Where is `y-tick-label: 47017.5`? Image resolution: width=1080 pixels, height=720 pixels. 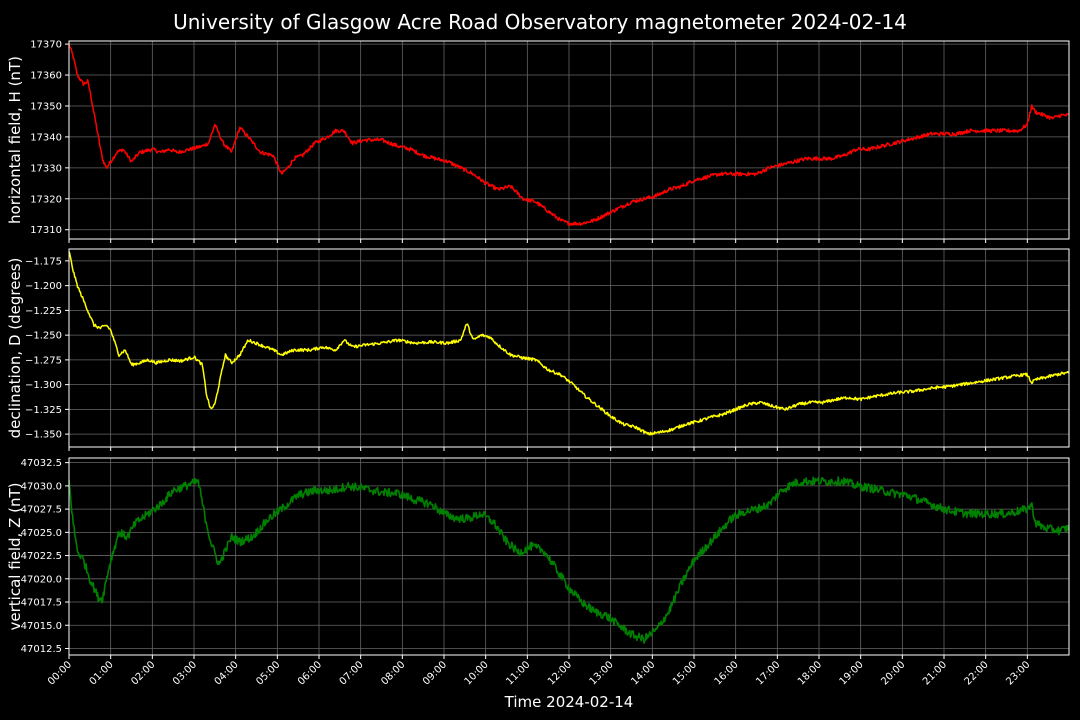
y-tick-label: 47017.5 is located at coordinates (41, 603).